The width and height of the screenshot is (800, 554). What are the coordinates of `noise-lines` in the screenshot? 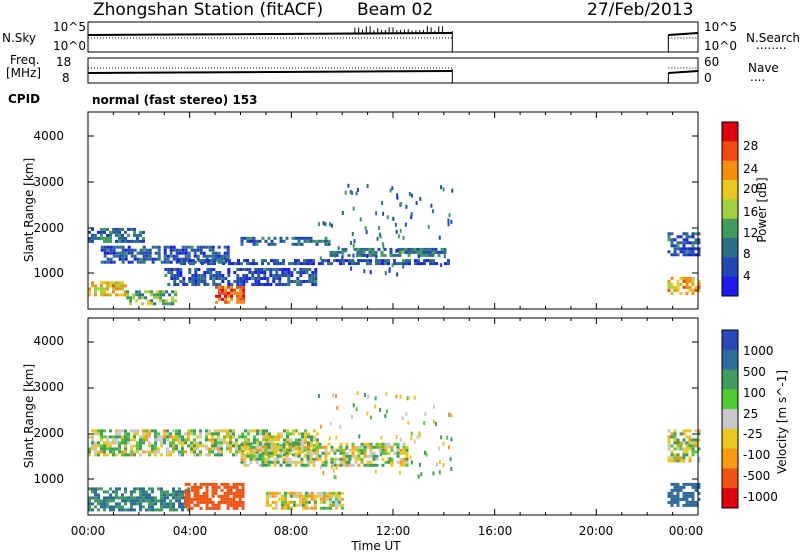 It's located at (393, 39).